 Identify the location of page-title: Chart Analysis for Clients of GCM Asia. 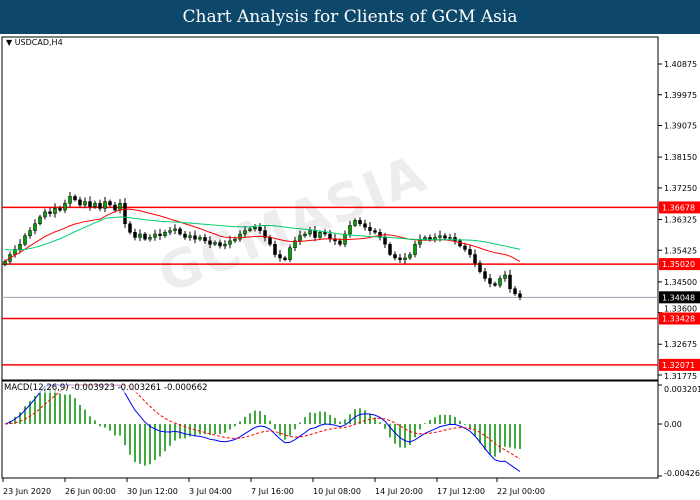
(350, 17).